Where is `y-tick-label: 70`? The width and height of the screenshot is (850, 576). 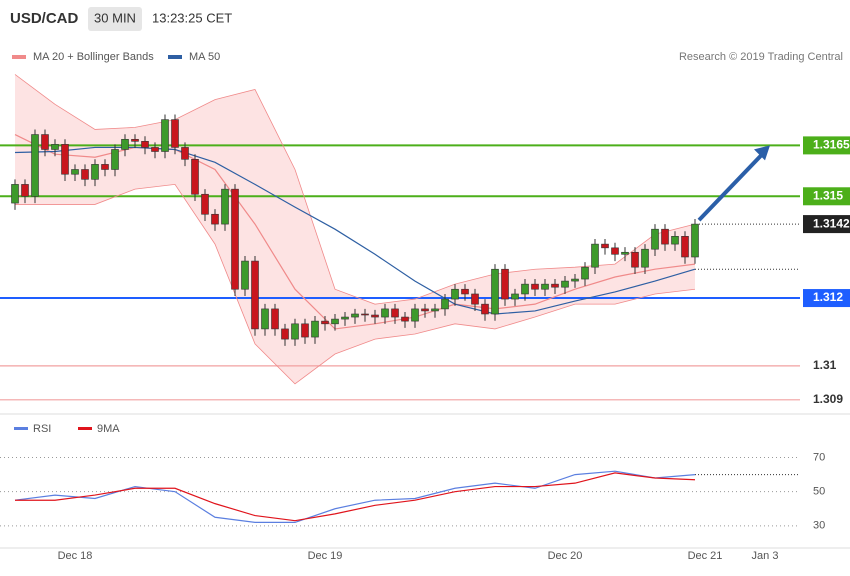 y-tick-label: 70 is located at coordinates (819, 457).